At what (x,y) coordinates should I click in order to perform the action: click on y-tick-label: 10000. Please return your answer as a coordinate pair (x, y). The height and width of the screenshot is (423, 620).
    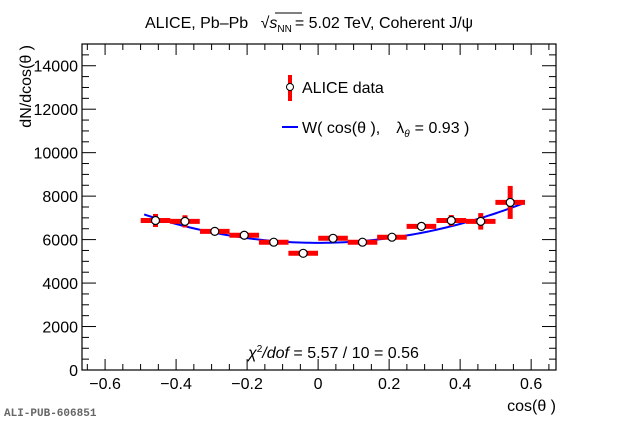
    Looking at the image, I should click on (56, 154).